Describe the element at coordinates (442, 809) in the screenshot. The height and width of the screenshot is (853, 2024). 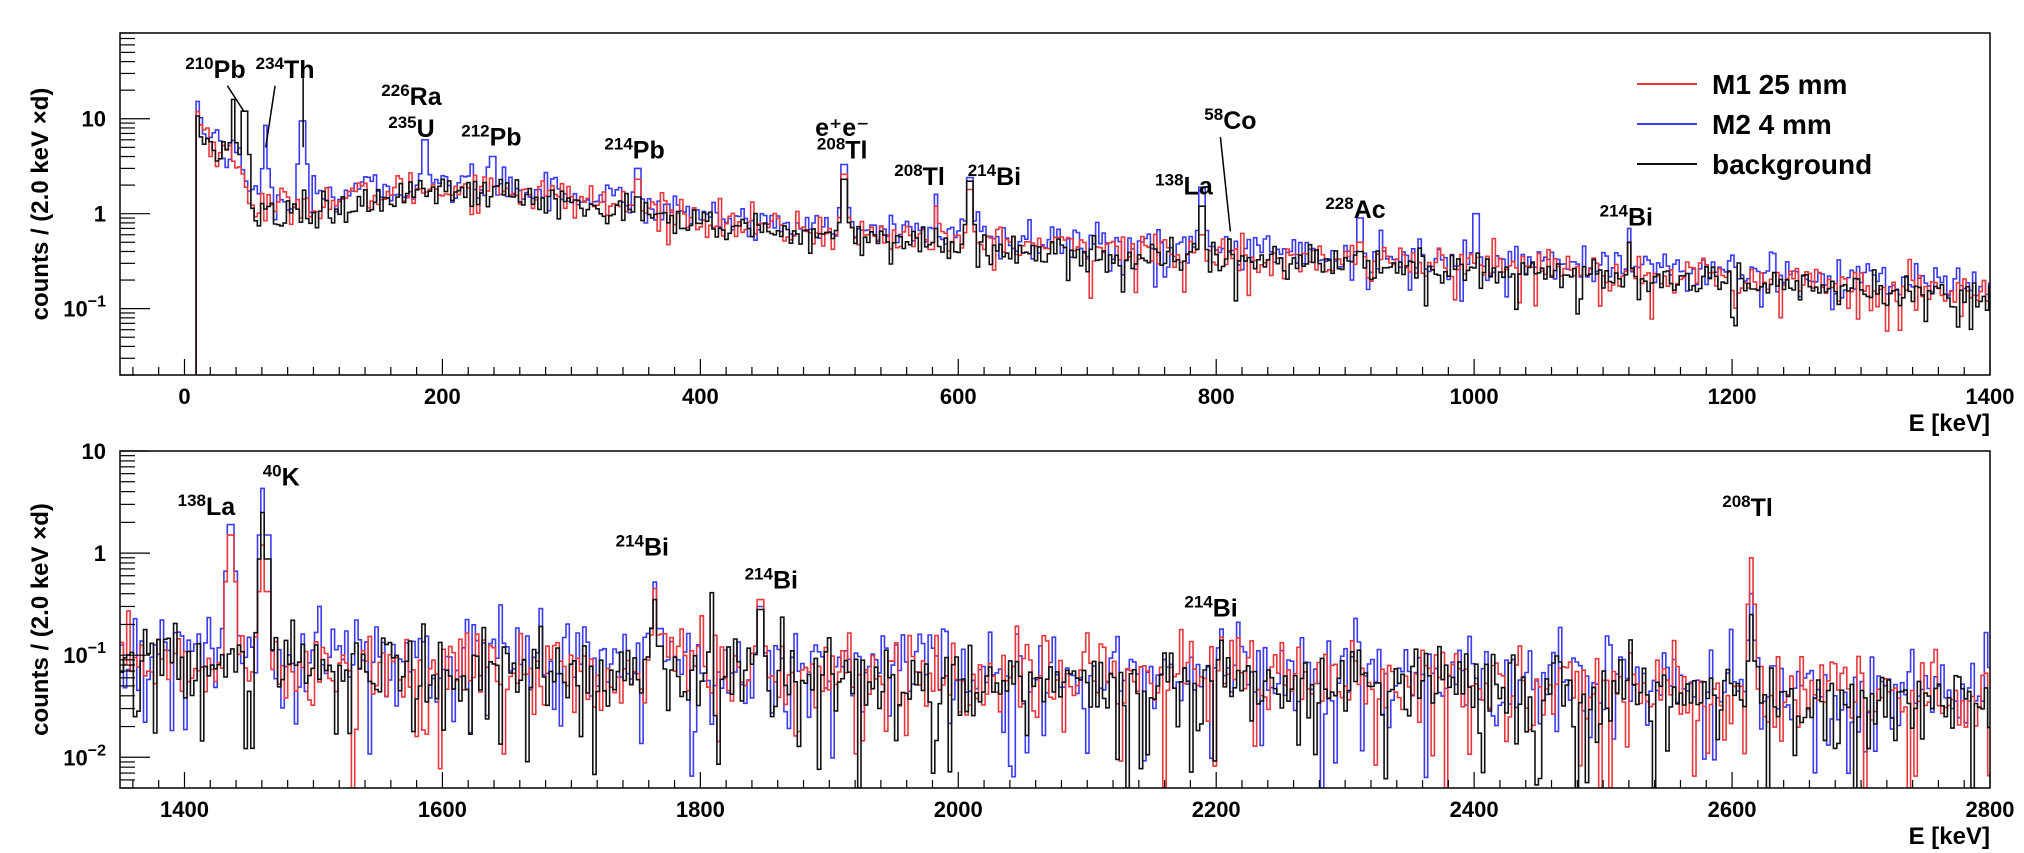
I see `x-tick-label: 1600` at that location.